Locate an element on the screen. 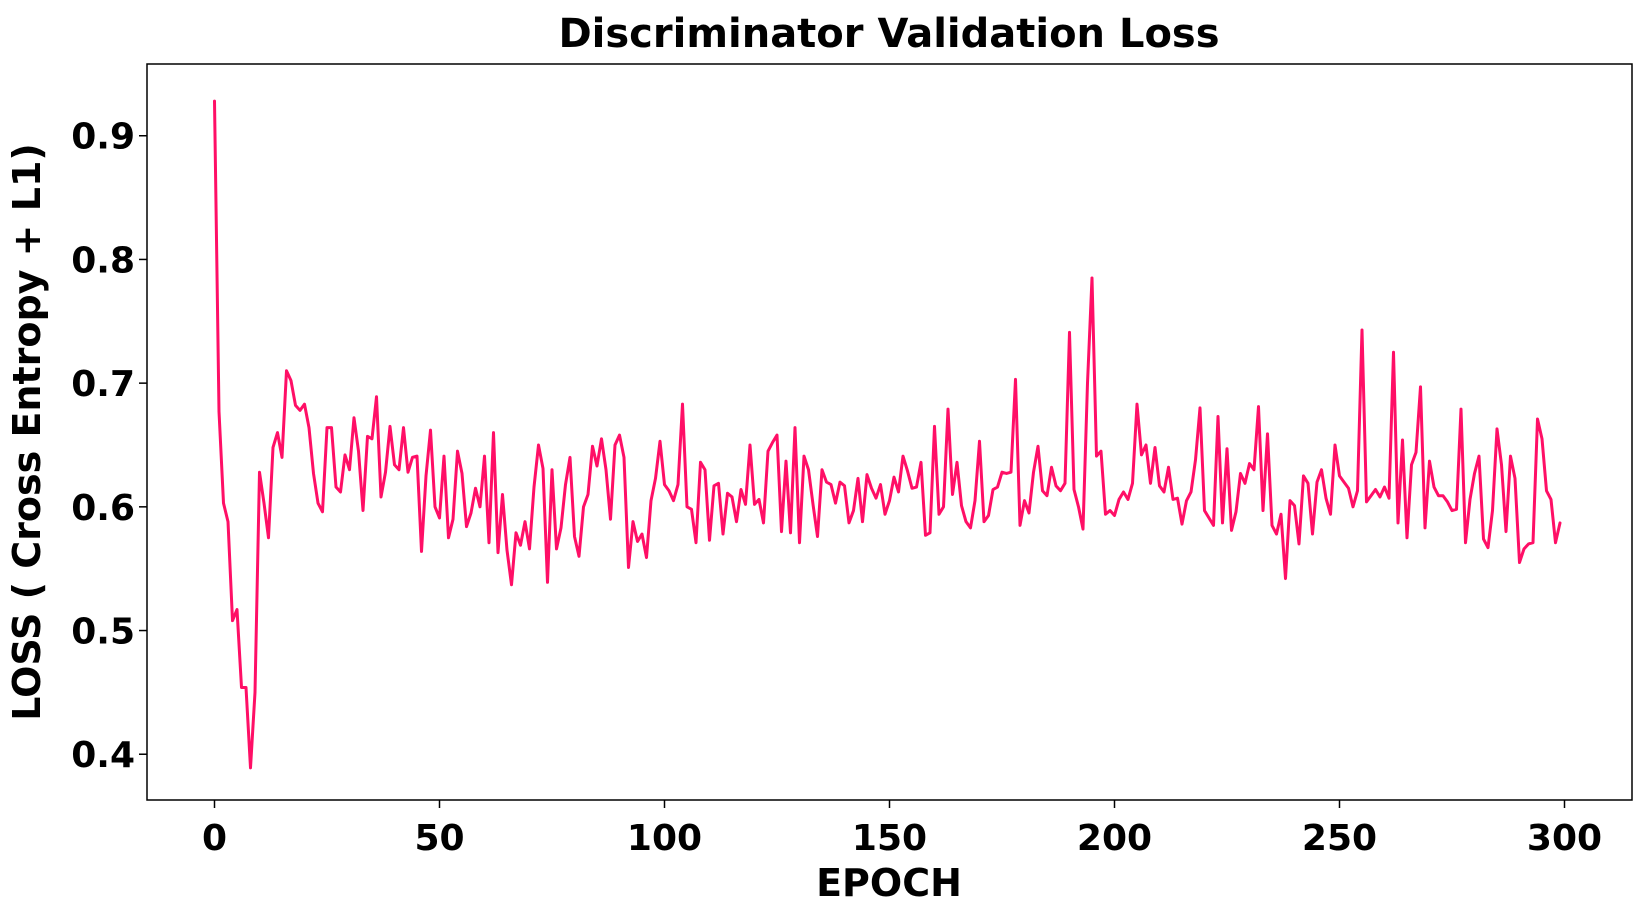  y-axis-label-group: LOSS ( Cross Entropy + L1) is located at coordinates (27, 432).